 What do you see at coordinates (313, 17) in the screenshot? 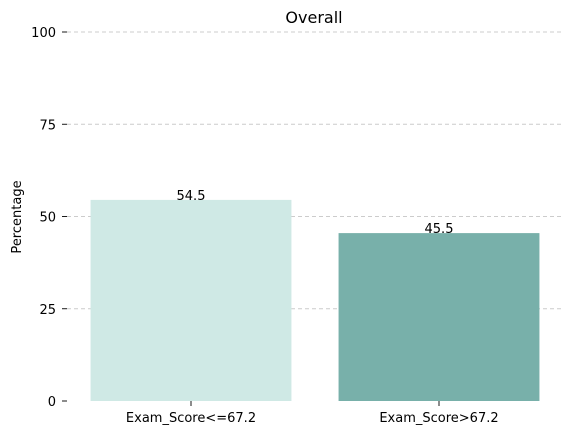
I see `chart-title: Overall` at bounding box center [313, 17].